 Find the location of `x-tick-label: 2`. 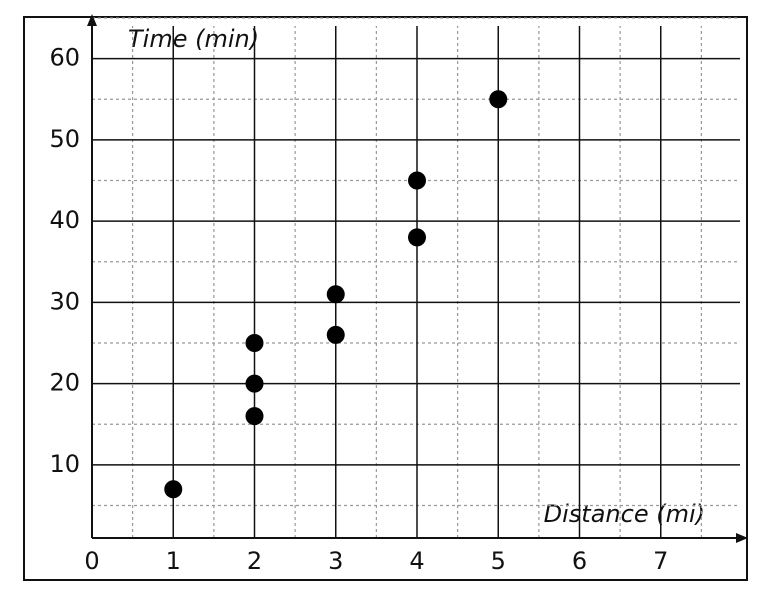

x-tick-label: 2 is located at coordinates (254, 561).